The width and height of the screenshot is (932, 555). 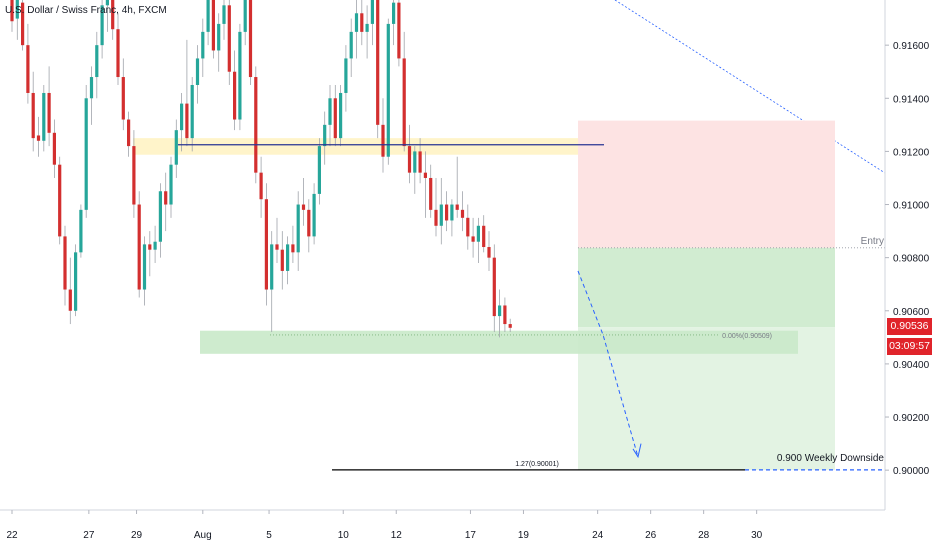 I want to click on x-tick-label: 5, so click(x=269, y=535).